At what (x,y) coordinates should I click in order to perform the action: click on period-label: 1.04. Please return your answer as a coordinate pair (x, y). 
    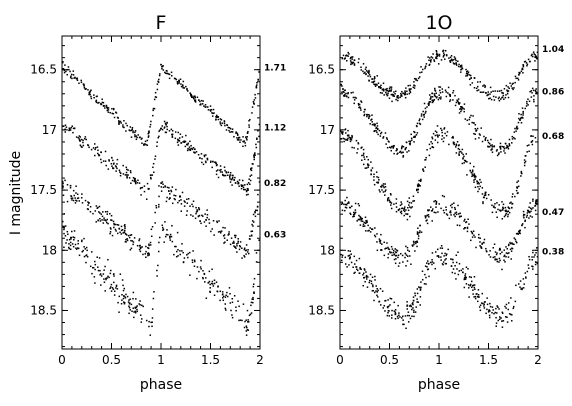
    Looking at the image, I should click on (553, 50).